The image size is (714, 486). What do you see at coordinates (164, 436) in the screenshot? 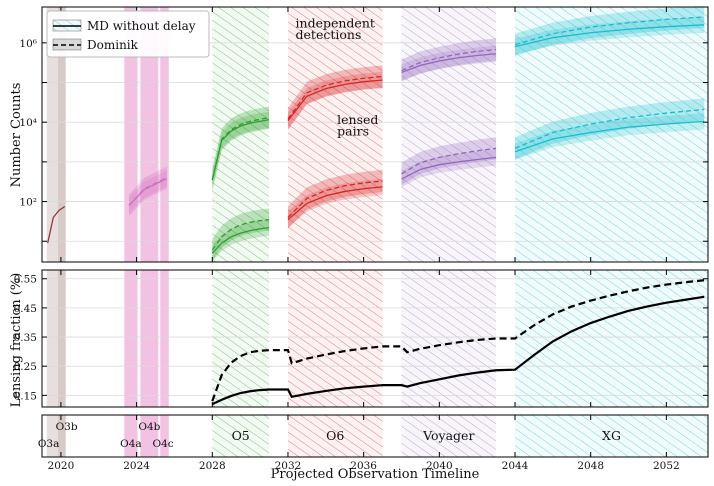
I see `run-span-o4c-bot` at bounding box center [164, 436].